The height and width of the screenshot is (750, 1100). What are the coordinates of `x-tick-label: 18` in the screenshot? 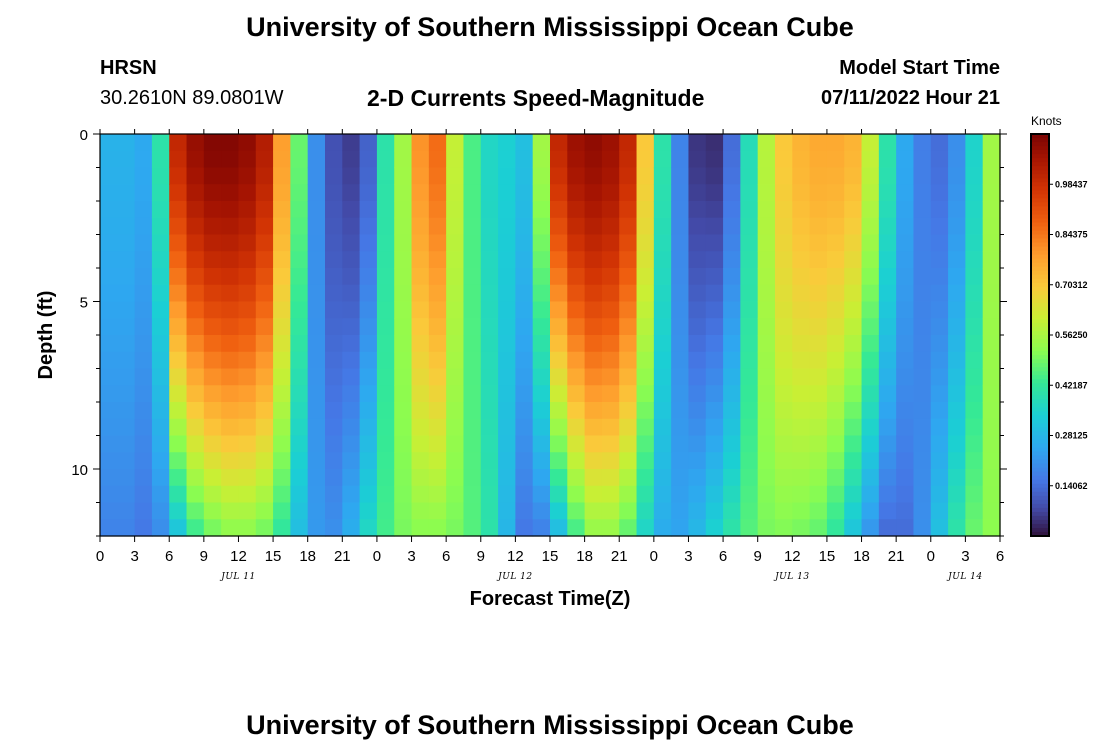 It's located at (584, 556).